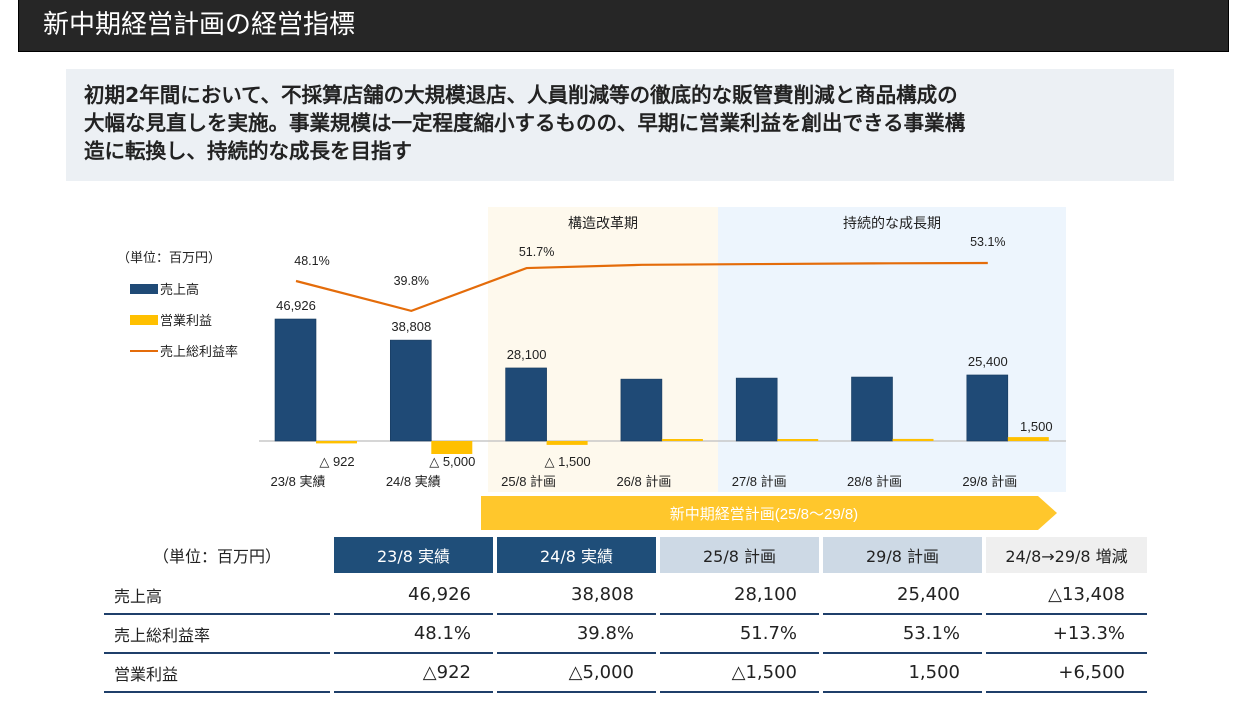 This screenshot has width=1248, height=702. Describe the element at coordinates (144, 320) in the screenshot. I see `legend-swatch-operating-profit` at that location.